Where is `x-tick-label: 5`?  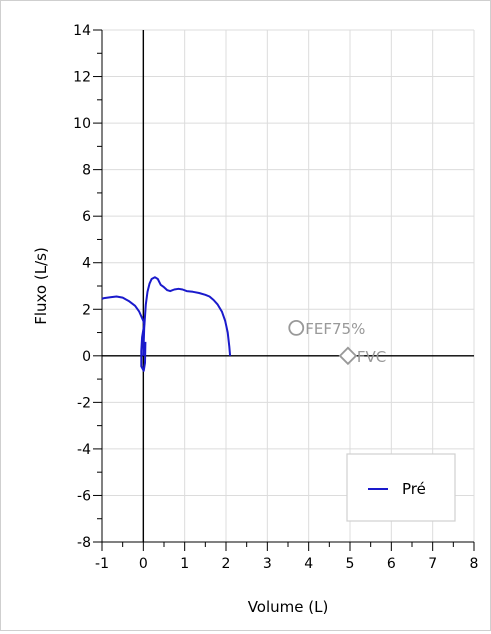 x-tick-label: 5 is located at coordinates (350, 564).